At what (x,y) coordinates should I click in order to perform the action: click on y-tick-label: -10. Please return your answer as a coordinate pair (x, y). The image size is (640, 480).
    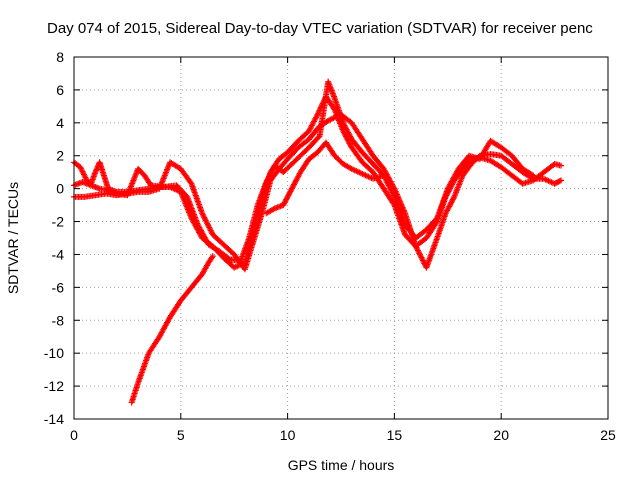
    Looking at the image, I should click on (54, 353).